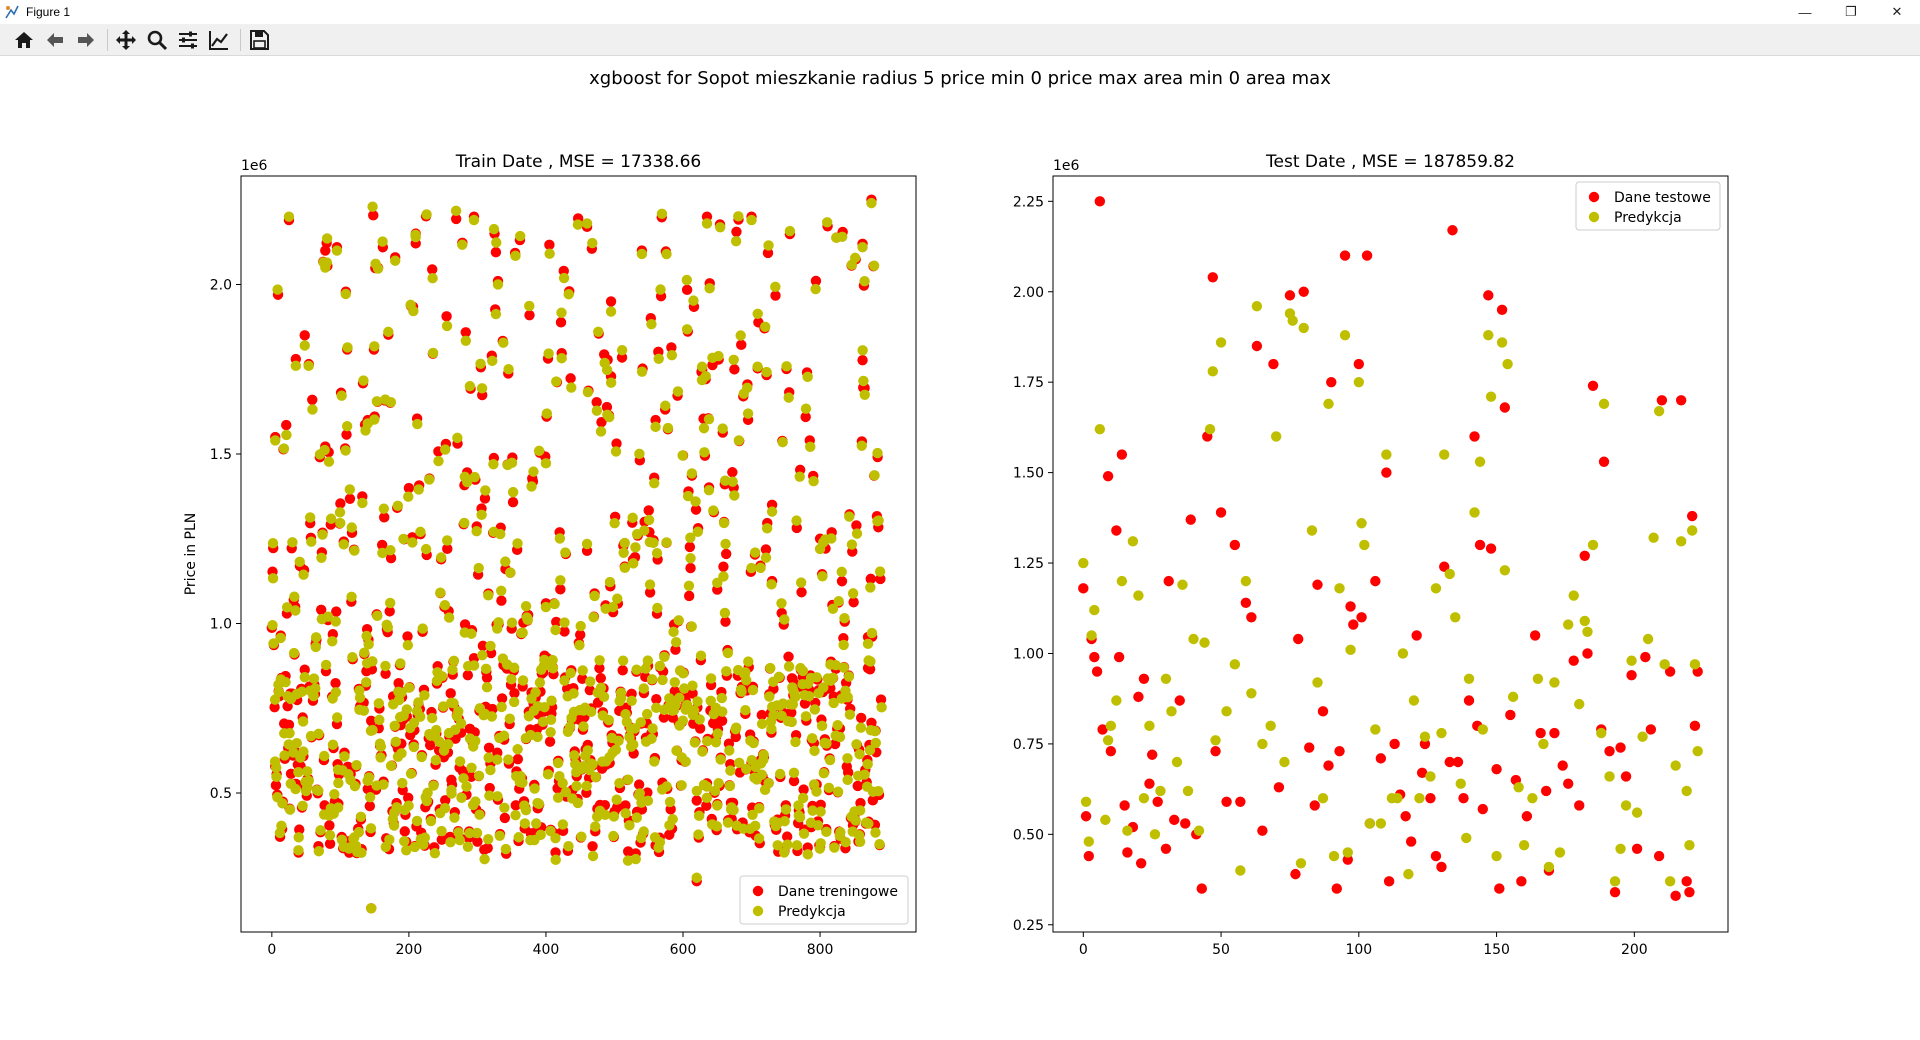  What do you see at coordinates (1805, 12) in the screenshot?
I see `minimize-button: —` at bounding box center [1805, 12].